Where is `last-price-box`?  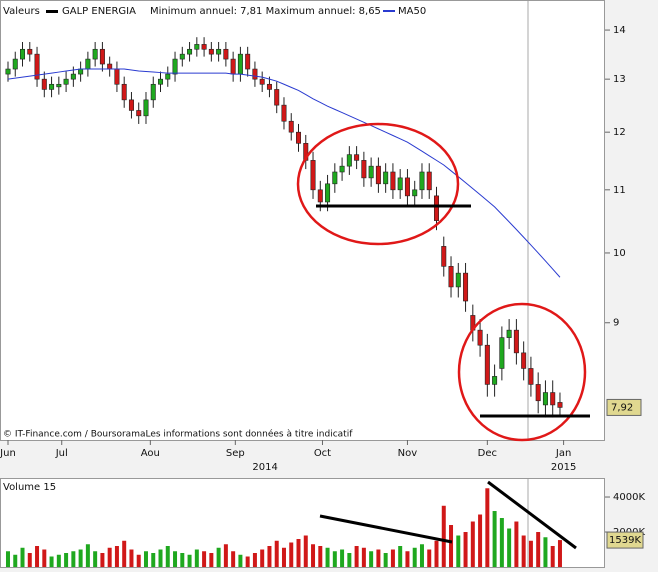 last-price-box is located at coordinates (624, 407).